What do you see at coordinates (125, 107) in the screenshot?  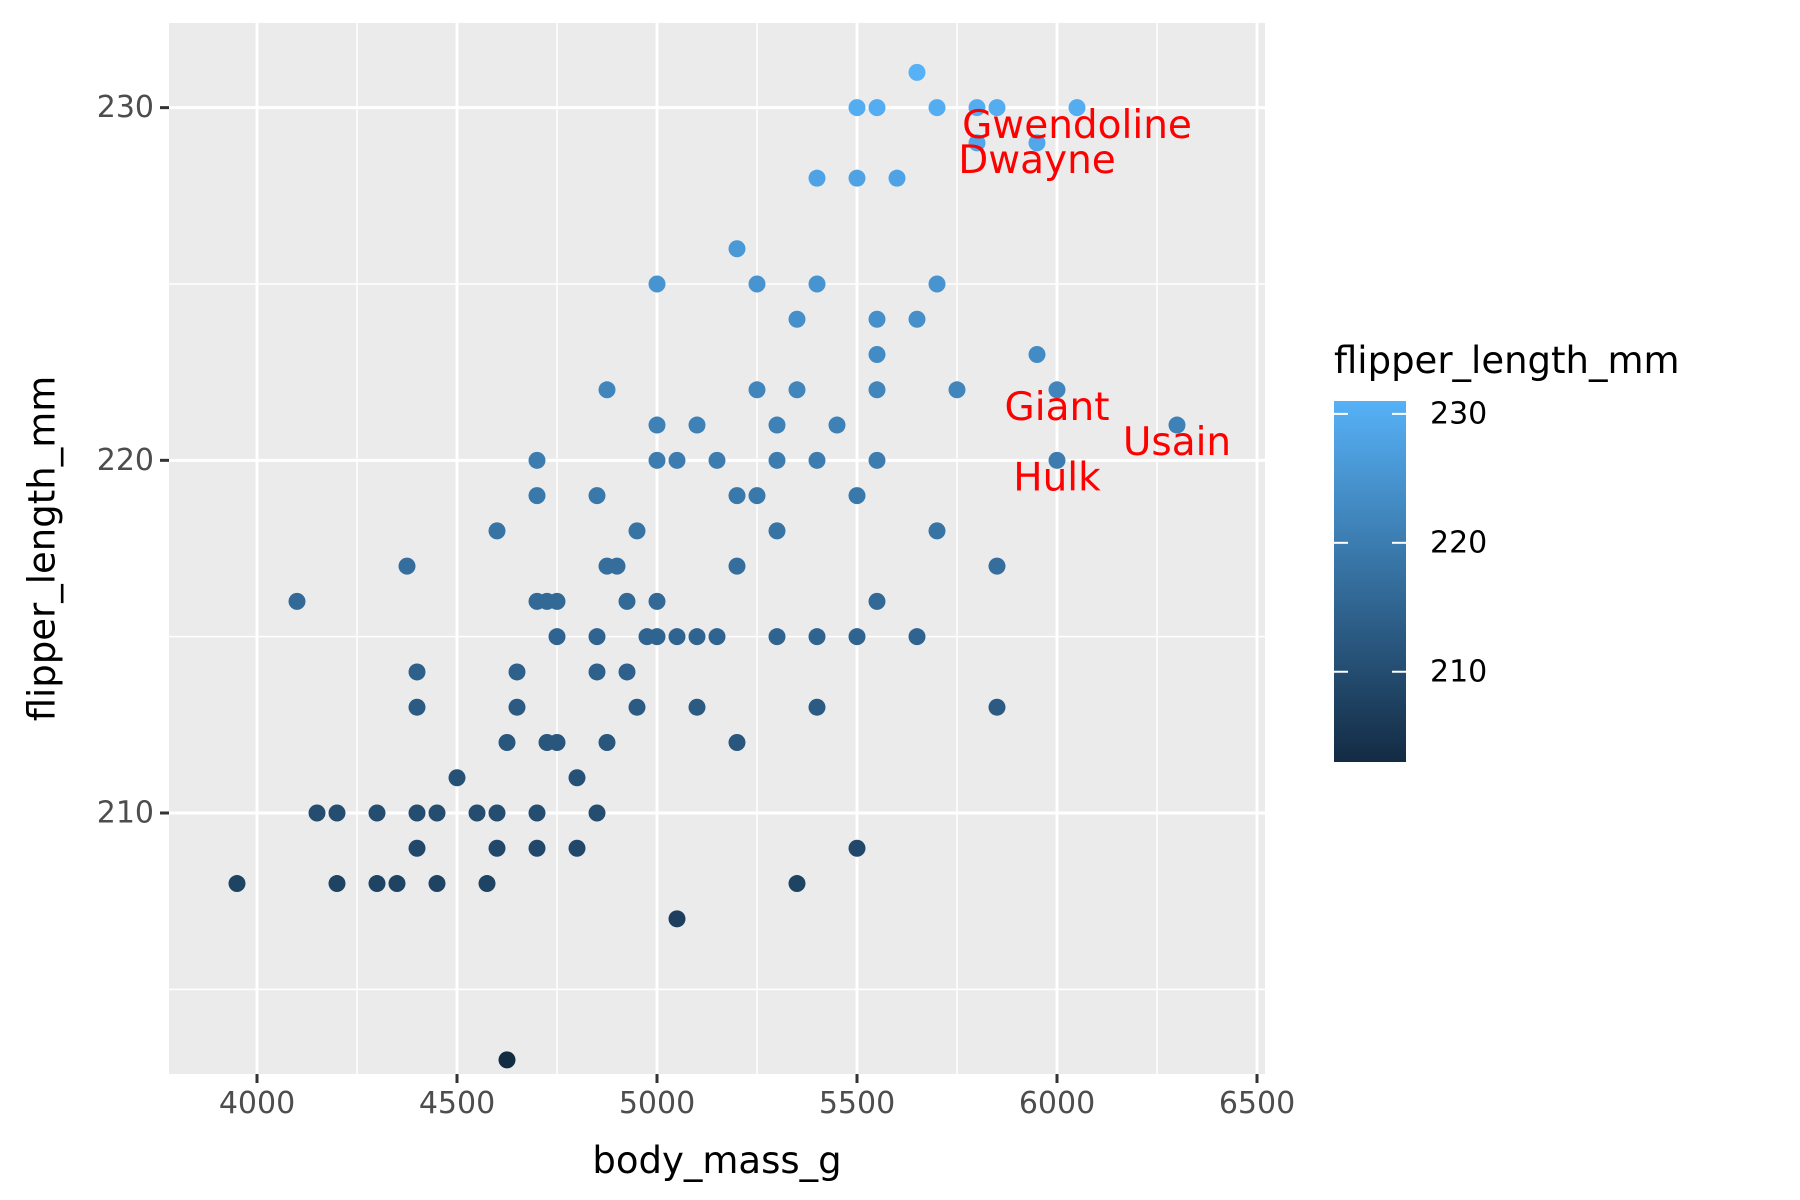 I see `y-tick-label: 230` at bounding box center [125, 107].